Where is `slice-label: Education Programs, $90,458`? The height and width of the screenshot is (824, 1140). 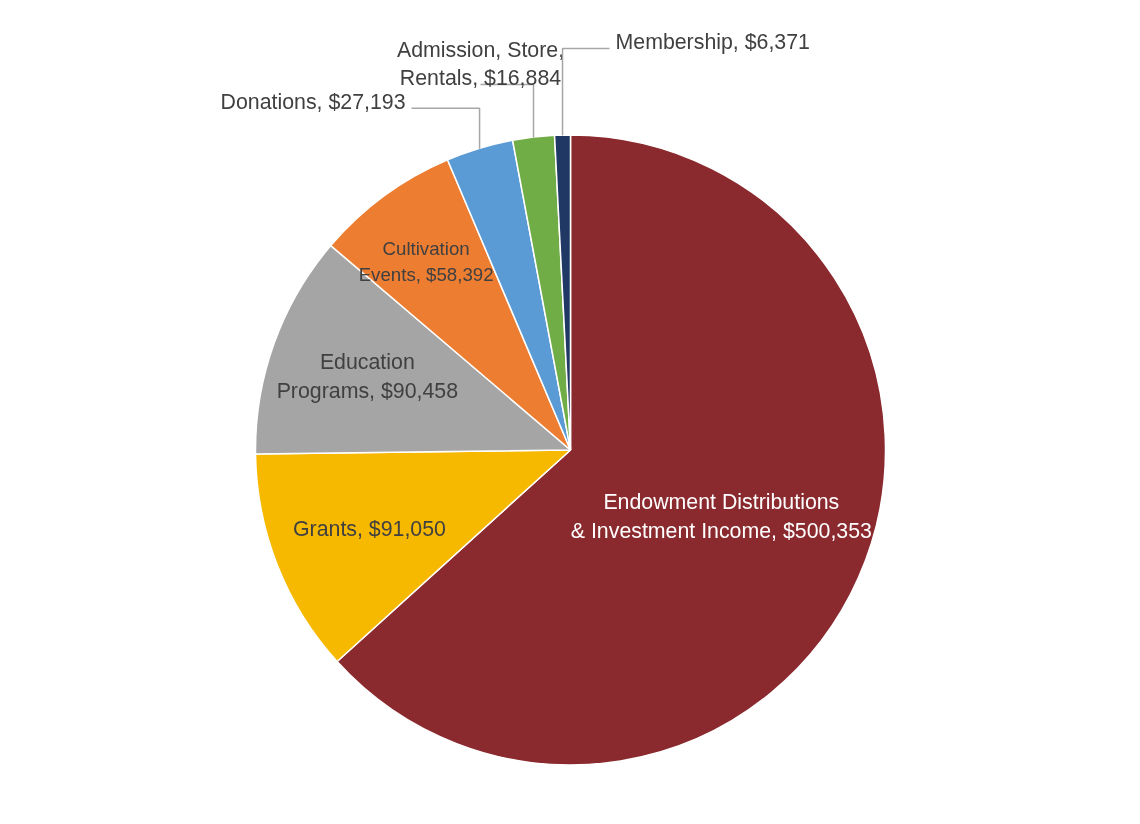
slice-label: Education Programs, $90,458 is located at coordinates (367, 377).